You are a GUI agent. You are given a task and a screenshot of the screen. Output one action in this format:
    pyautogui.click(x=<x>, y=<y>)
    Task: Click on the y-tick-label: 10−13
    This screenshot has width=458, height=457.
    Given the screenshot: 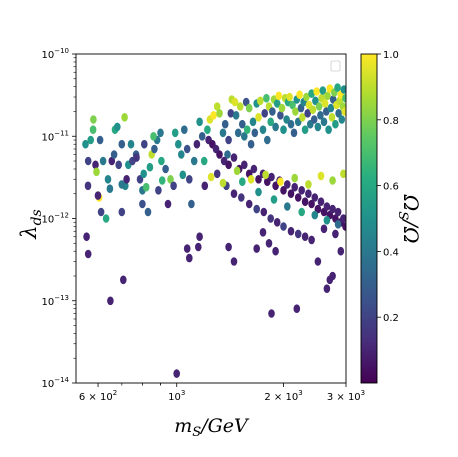 What is the action you would take?
    pyautogui.click(x=55, y=301)
    